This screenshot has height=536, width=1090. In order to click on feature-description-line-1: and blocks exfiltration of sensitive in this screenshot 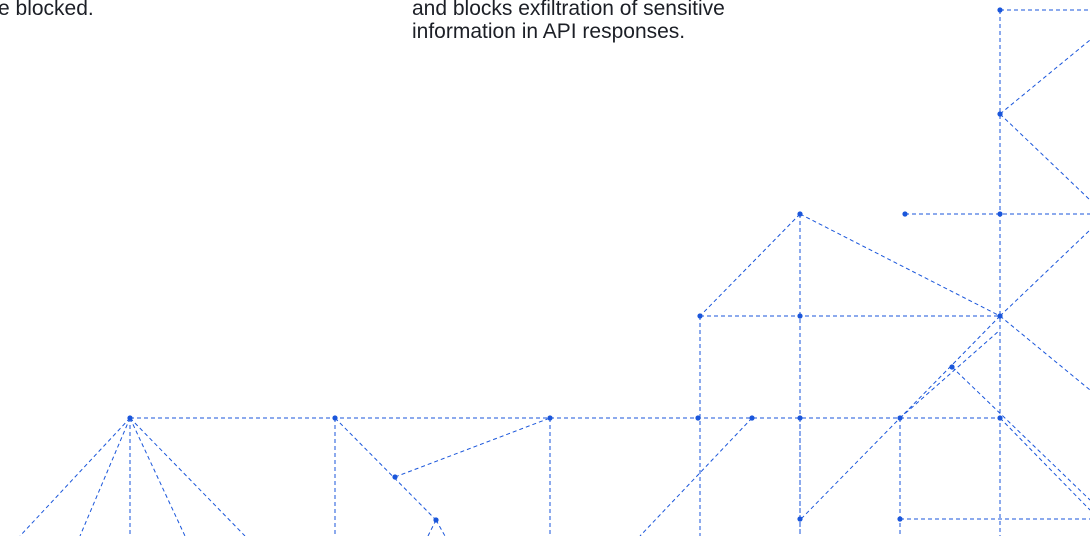, I will do `click(568, 10)`.